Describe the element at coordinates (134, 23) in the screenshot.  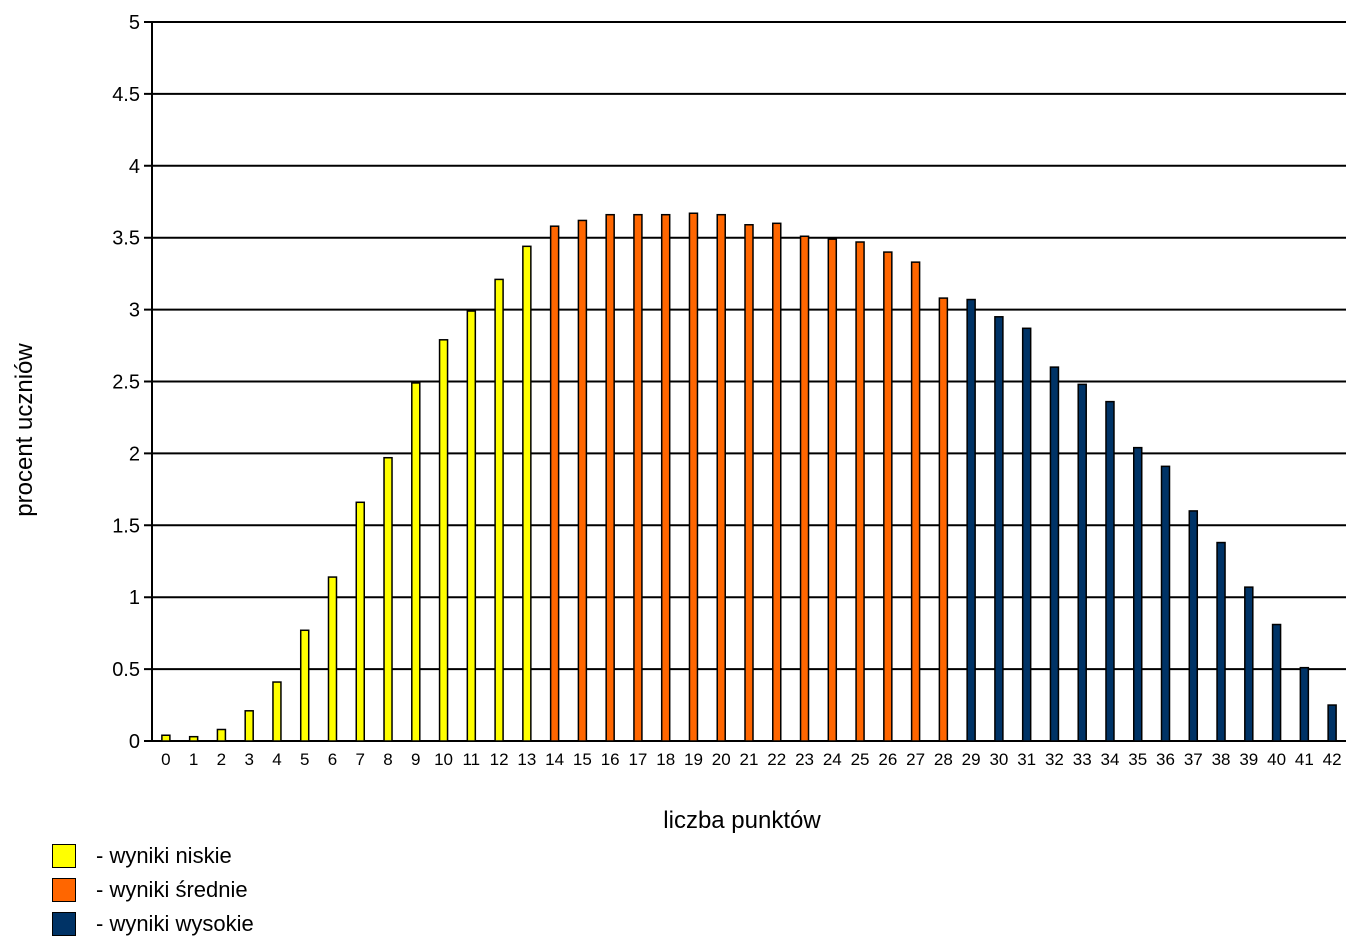
I see `y-tick-label: 5` at that location.